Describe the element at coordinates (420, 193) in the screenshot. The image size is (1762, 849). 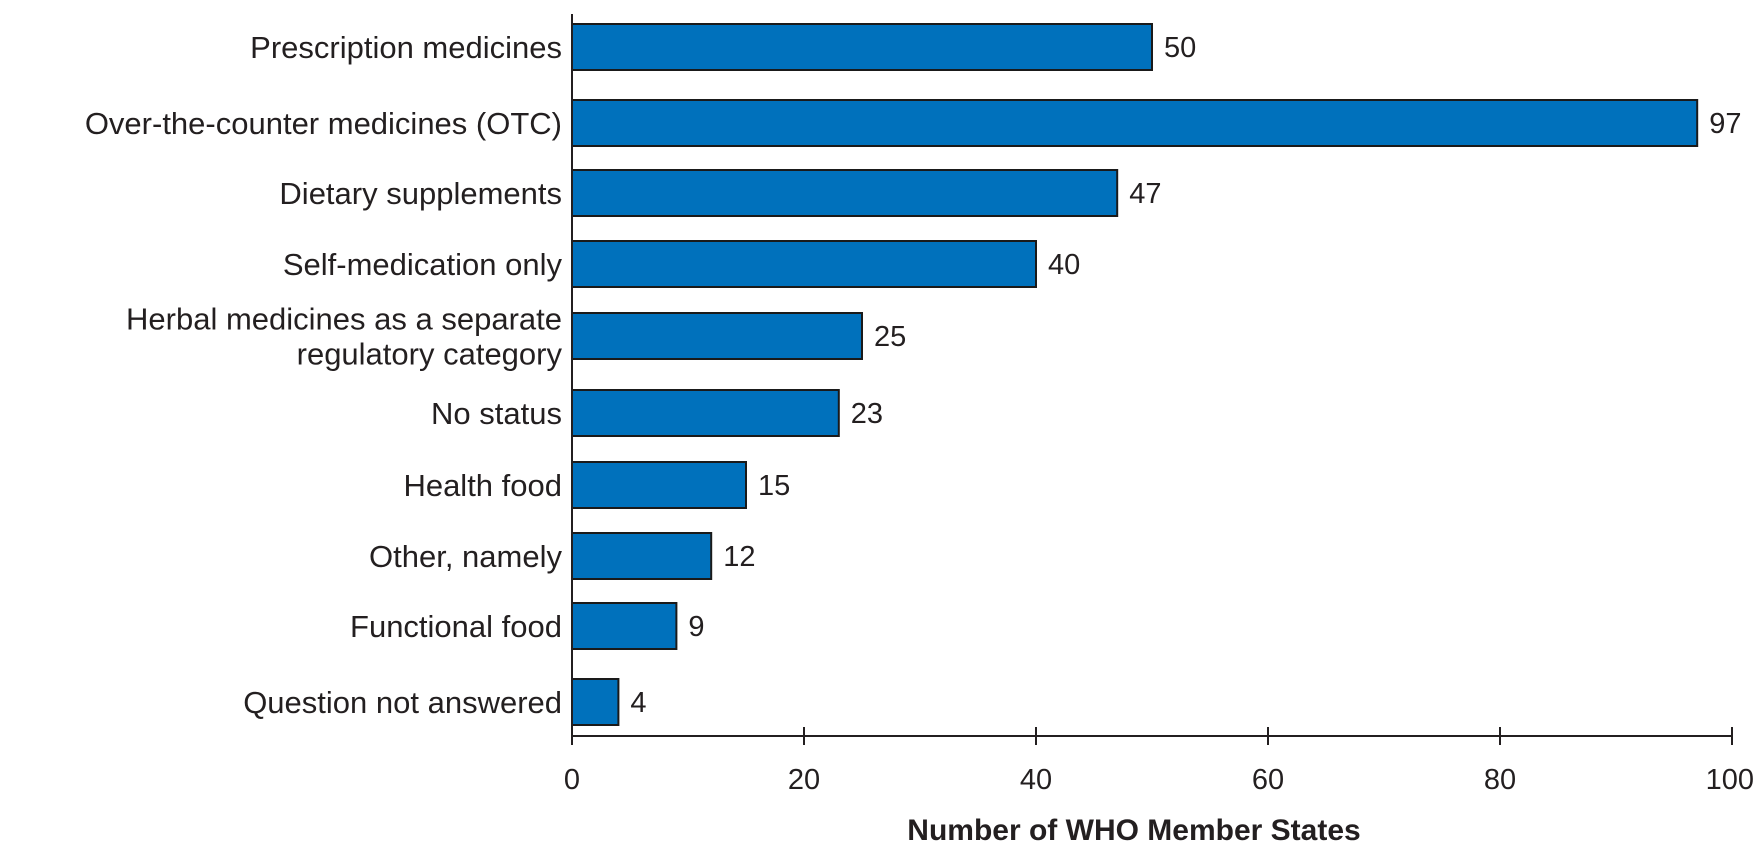
I see `category-label: Dietary supplements` at that location.